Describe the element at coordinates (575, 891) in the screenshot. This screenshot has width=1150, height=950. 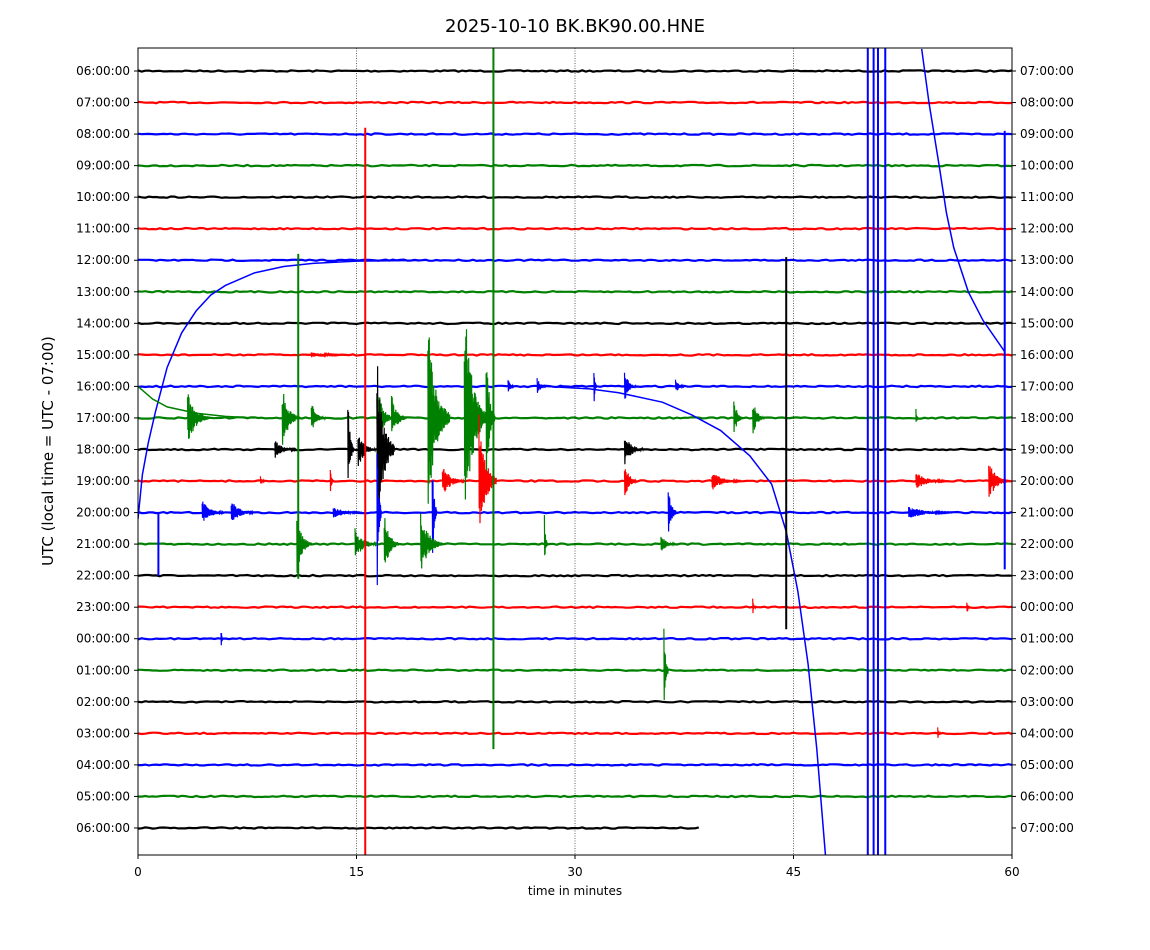
I see `x-axis-label: time in minutes` at that location.